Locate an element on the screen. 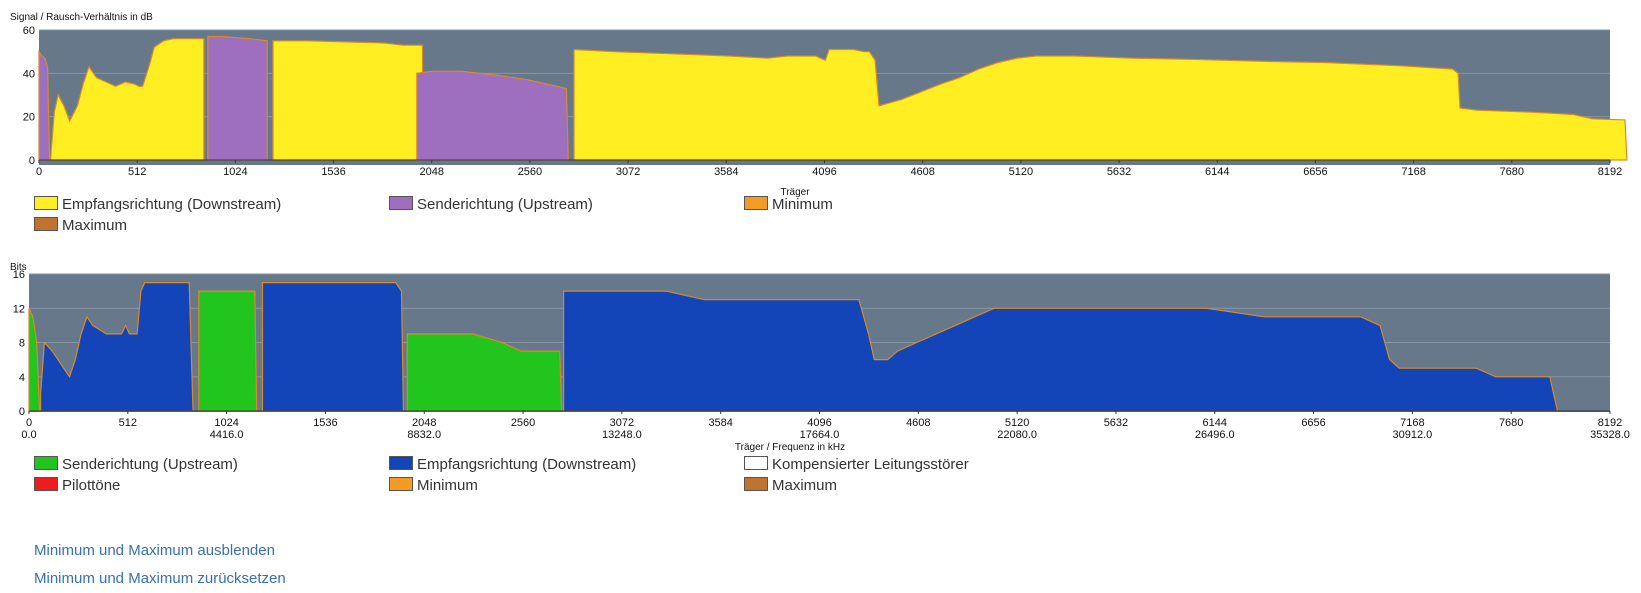 The width and height of the screenshot is (1641, 593). legend-item-bits-minimum: Minimum is located at coordinates (433, 486).